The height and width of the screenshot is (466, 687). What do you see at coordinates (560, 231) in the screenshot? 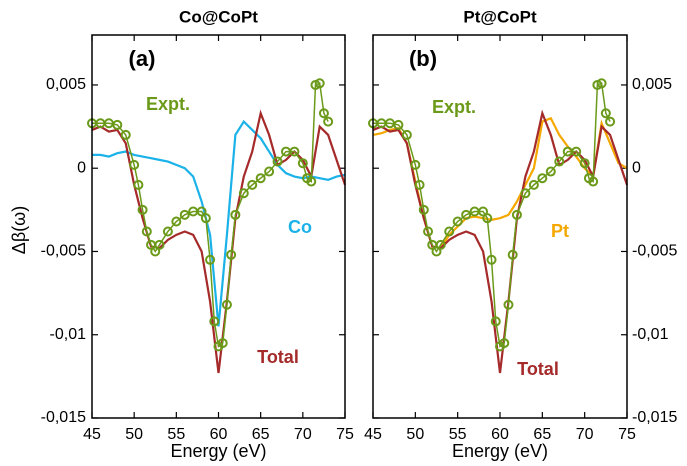
I see `series-label: Pt` at bounding box center [560, 231].